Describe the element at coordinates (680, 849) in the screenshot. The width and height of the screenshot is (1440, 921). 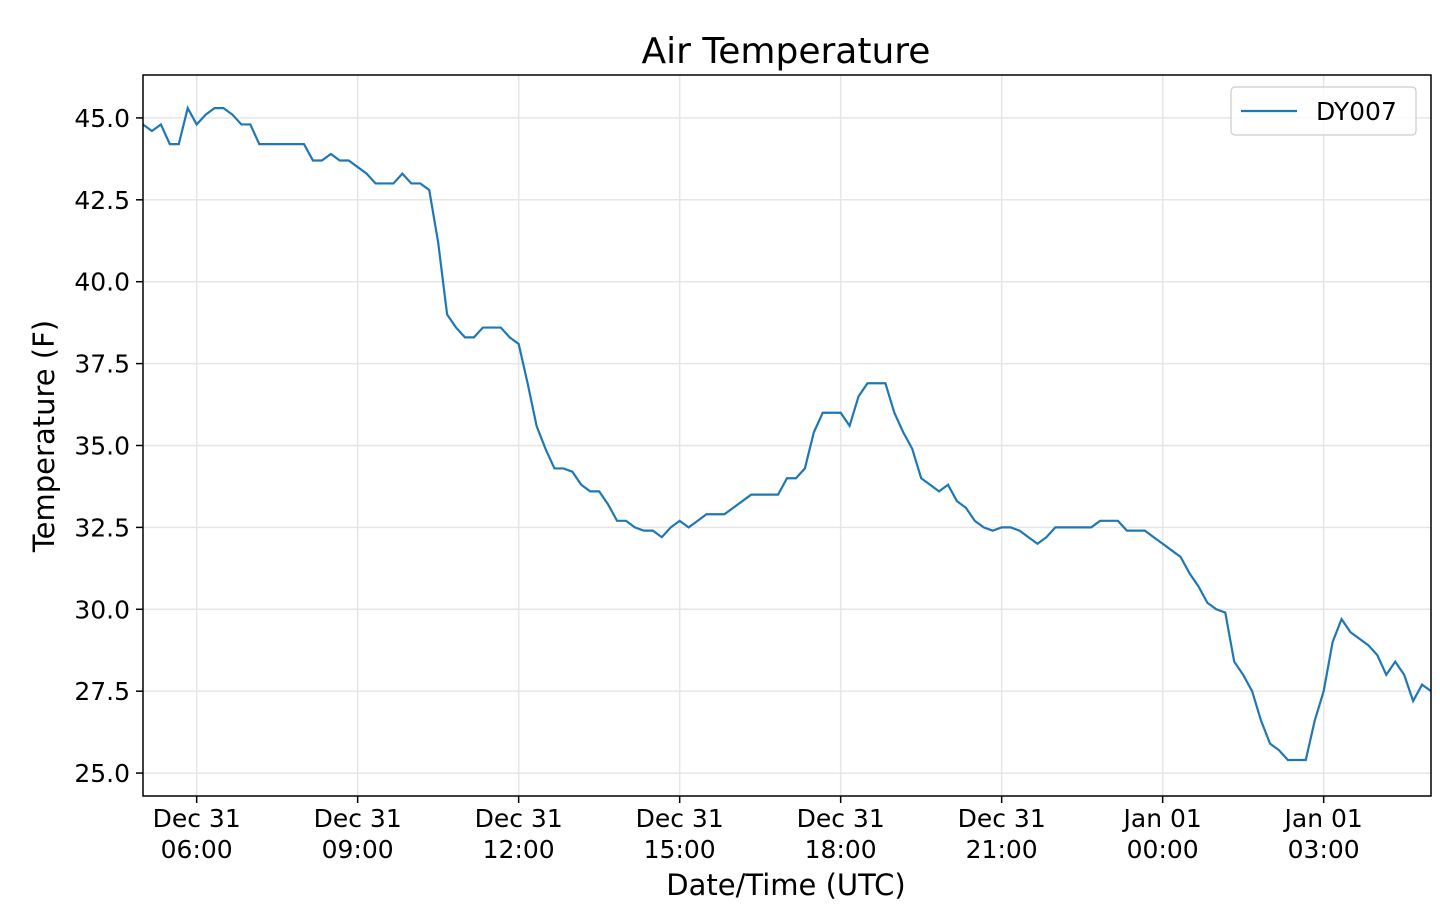
I see `x-tick-label: 15:00` at that location.